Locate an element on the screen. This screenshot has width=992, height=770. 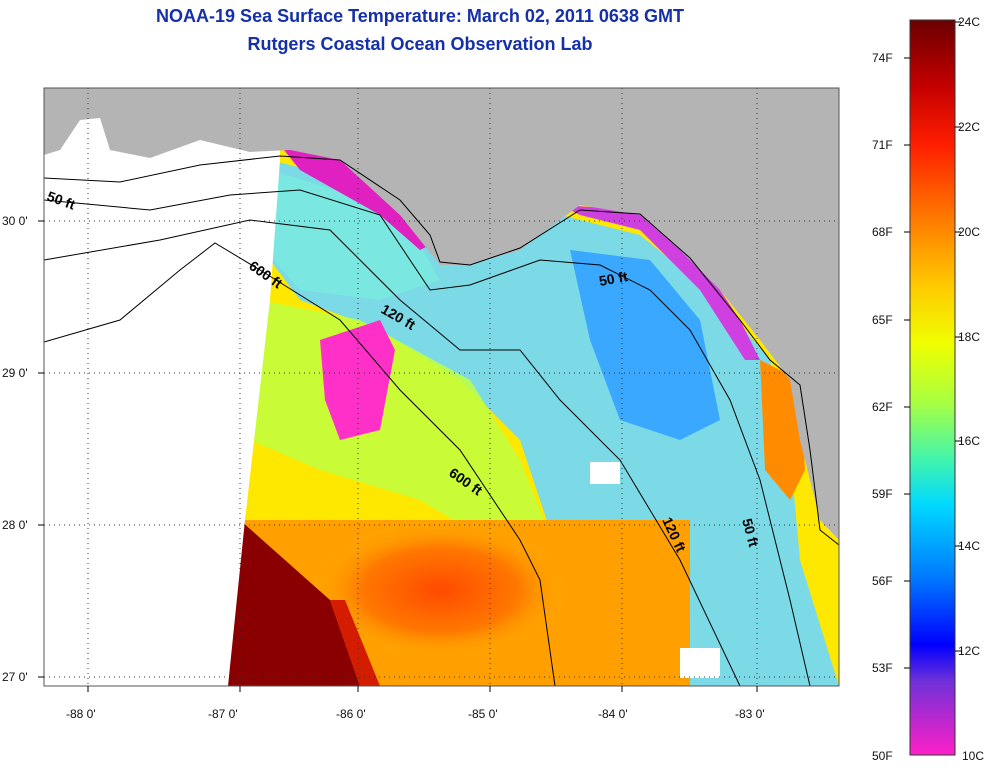
colorbar-f-label: 68F is located at coordinates (882, 232).